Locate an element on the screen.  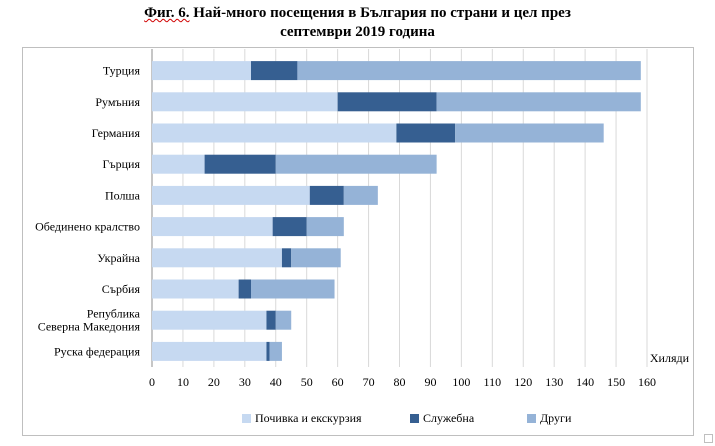
legend-item: Служебна is located at coordinates (442, 418).